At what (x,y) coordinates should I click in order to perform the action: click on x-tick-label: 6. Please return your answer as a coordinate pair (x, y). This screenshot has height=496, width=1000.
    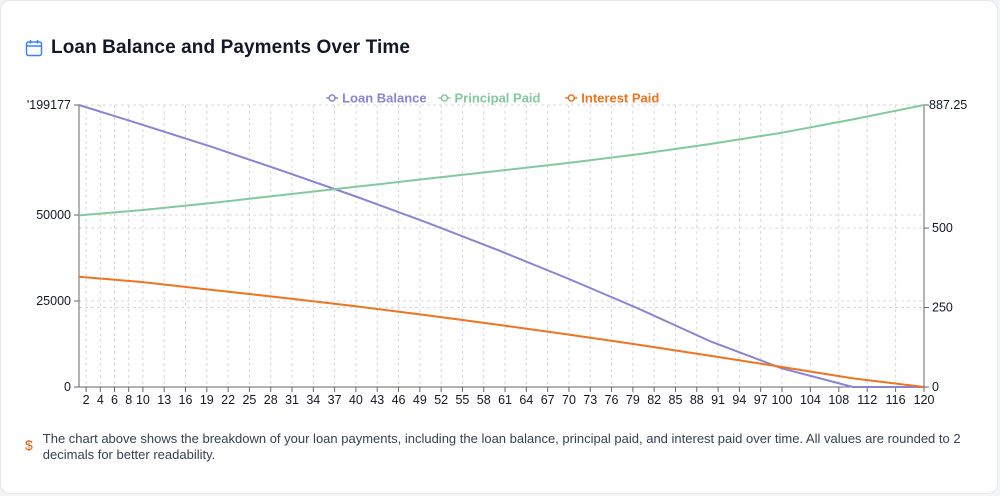
    Looking at the image, I should click on (114, 400).